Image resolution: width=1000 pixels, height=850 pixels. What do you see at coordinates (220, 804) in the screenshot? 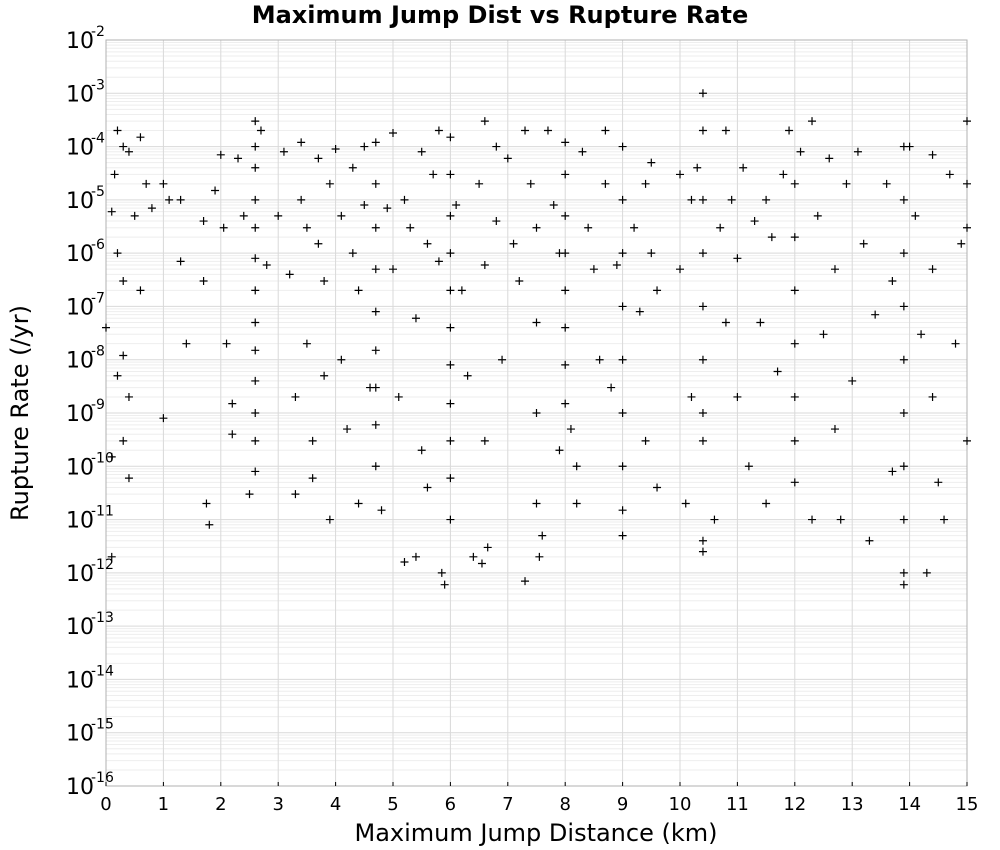
I see `x-tick-label: 2` at bounding box center [220, 804].